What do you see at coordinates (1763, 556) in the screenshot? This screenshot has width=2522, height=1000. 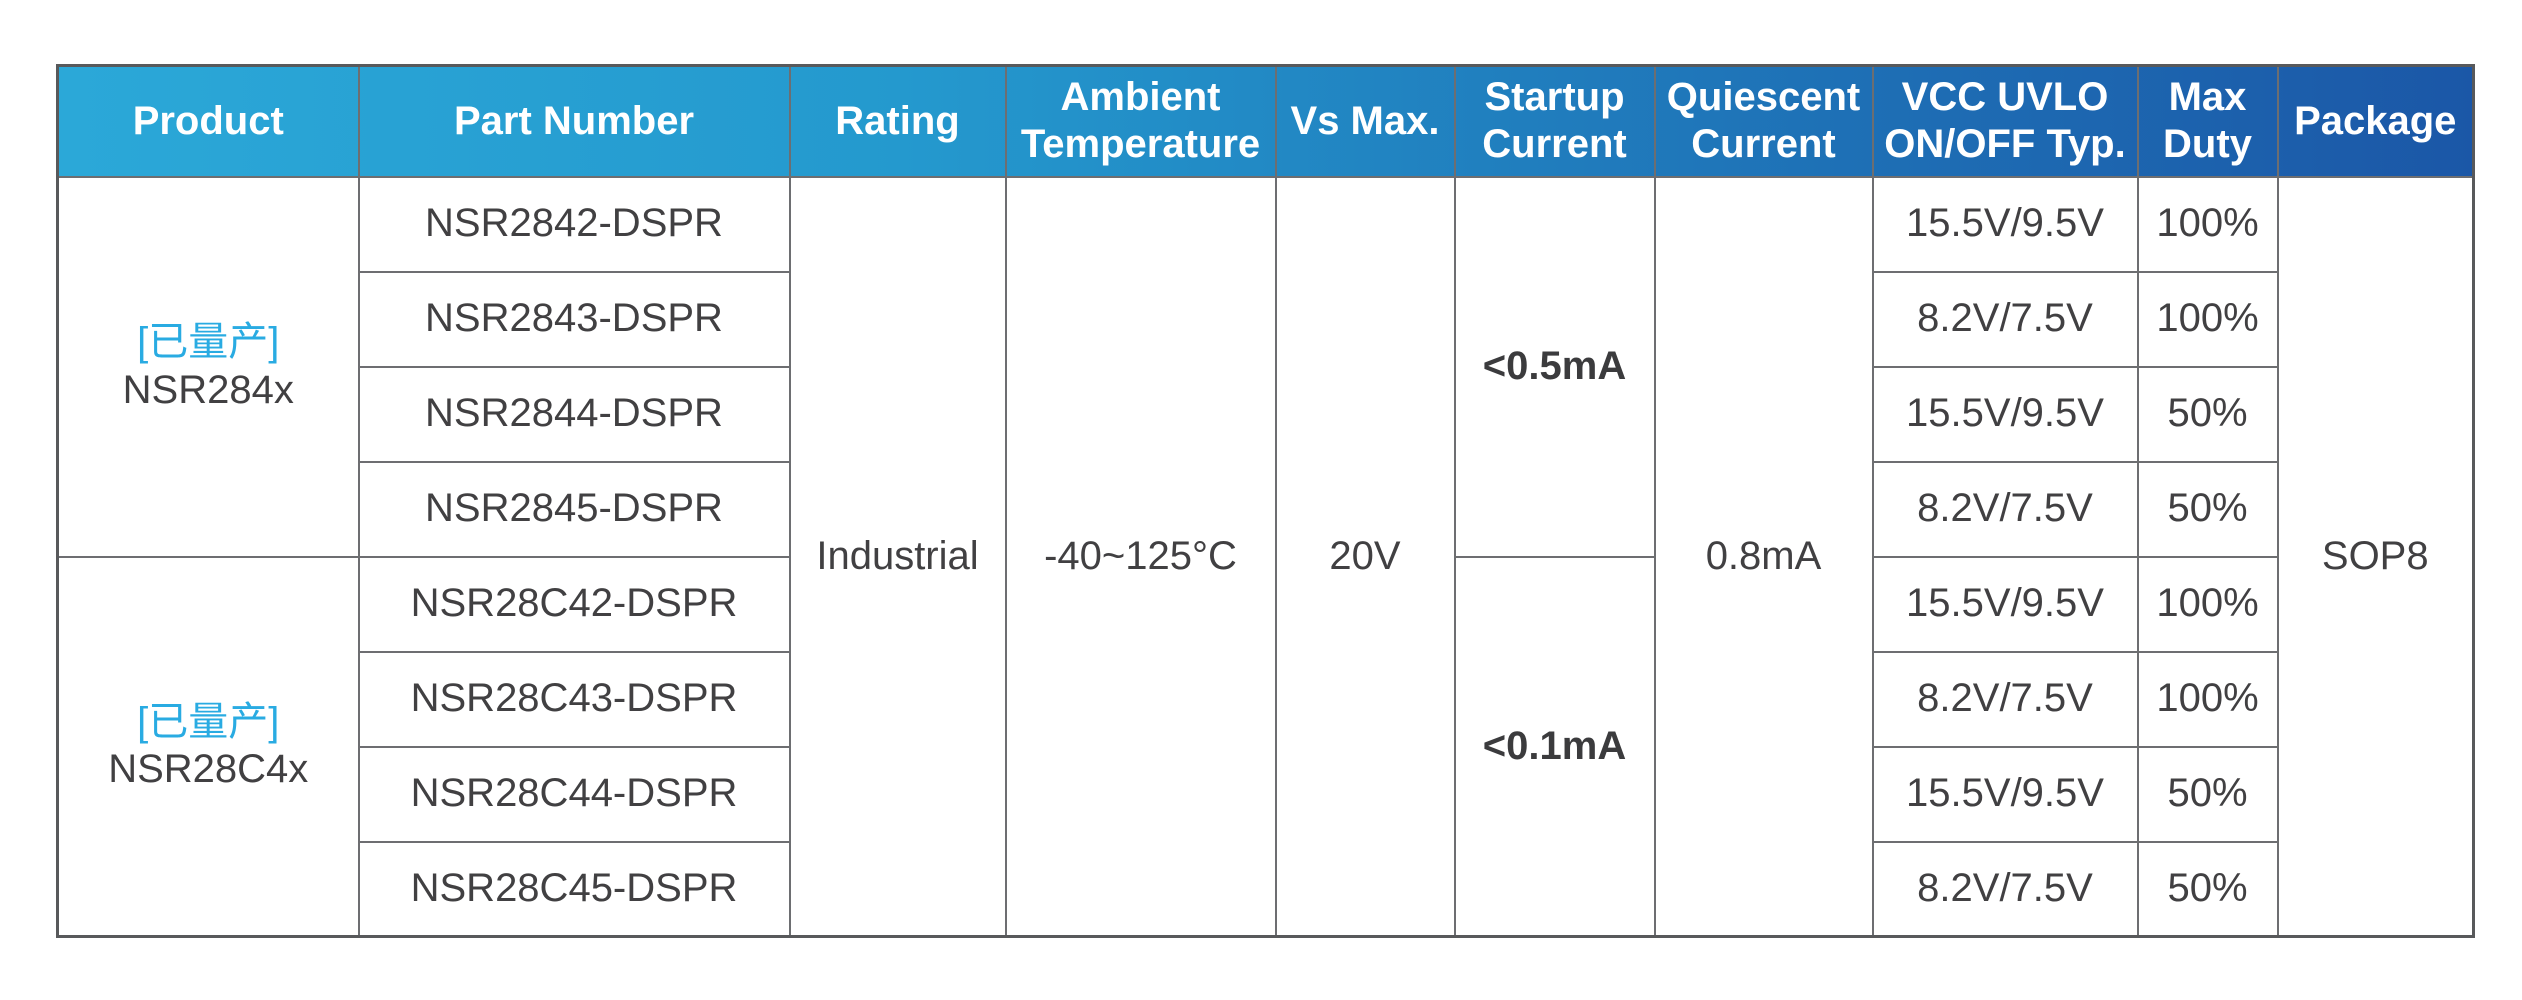 I see `quiescent-current-cell: 0.8mA` at bounding box center [1763, 556].